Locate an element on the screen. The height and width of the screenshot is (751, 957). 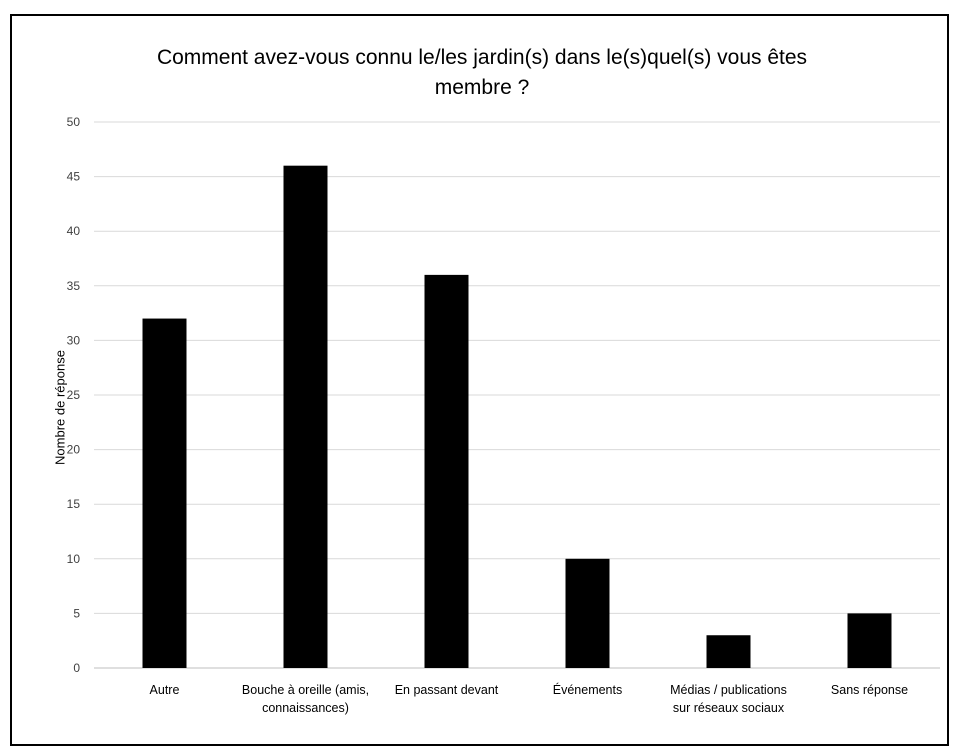
x-tick-label: Autre is located at coordinates (164, 690).